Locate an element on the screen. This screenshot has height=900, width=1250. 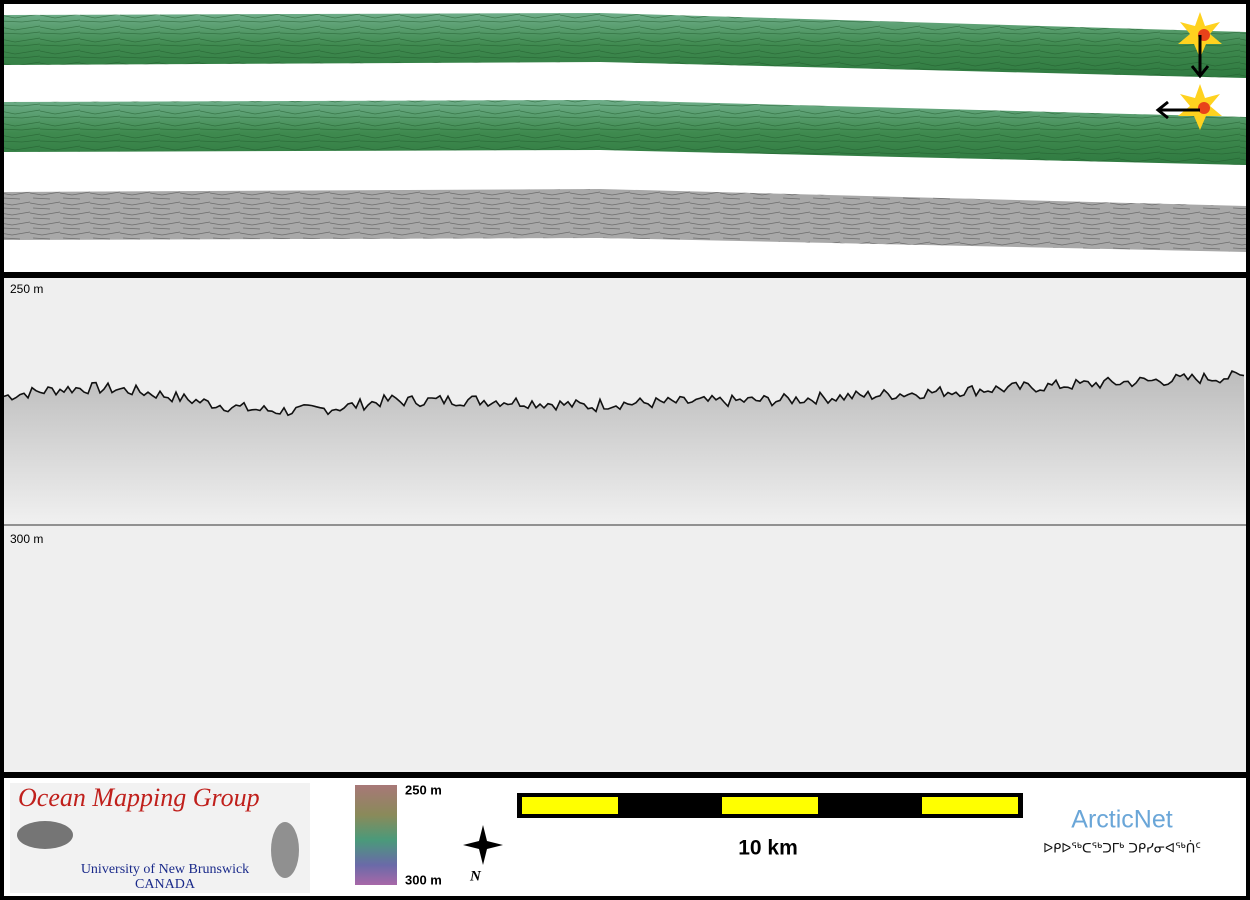
logo-country: CANADA is located at coordinates (165, 884).